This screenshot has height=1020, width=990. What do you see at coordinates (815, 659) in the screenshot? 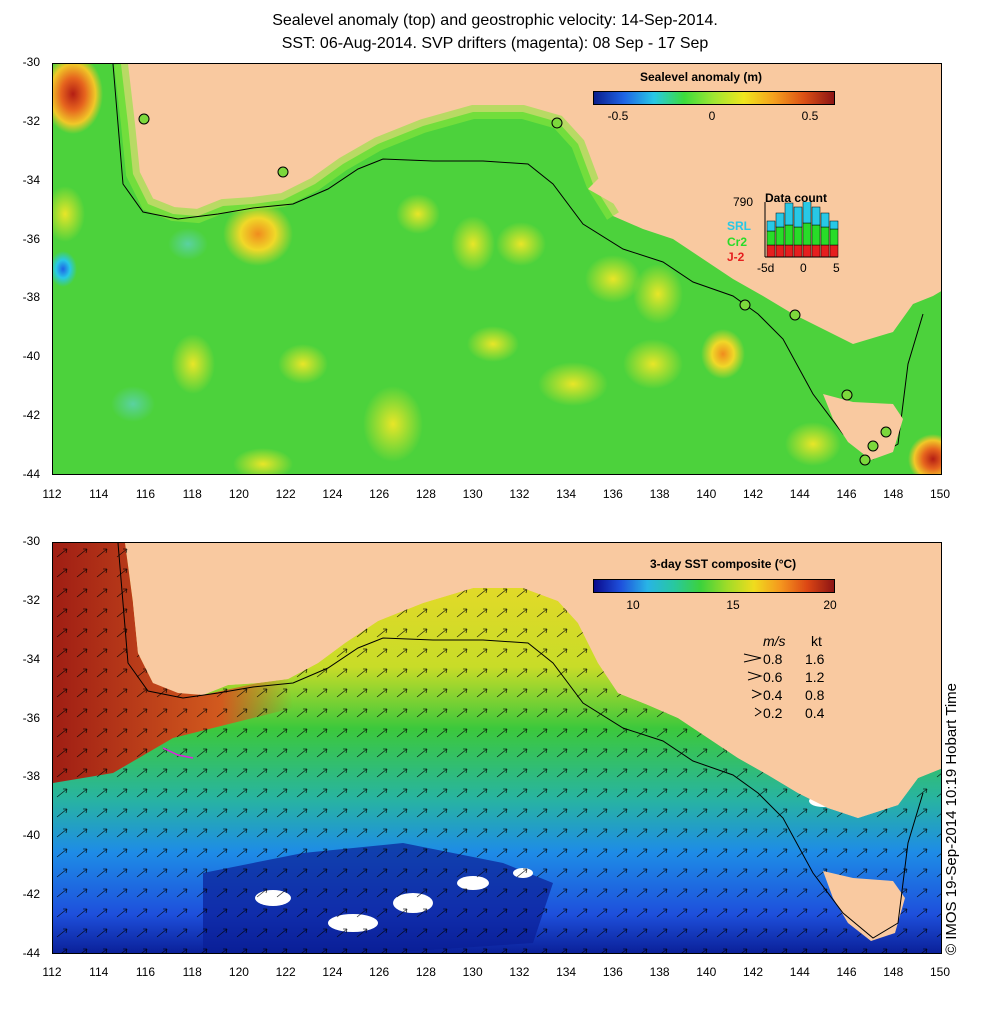
I see `speed-value-kt: 1.6` at bounding box center [815, 659].